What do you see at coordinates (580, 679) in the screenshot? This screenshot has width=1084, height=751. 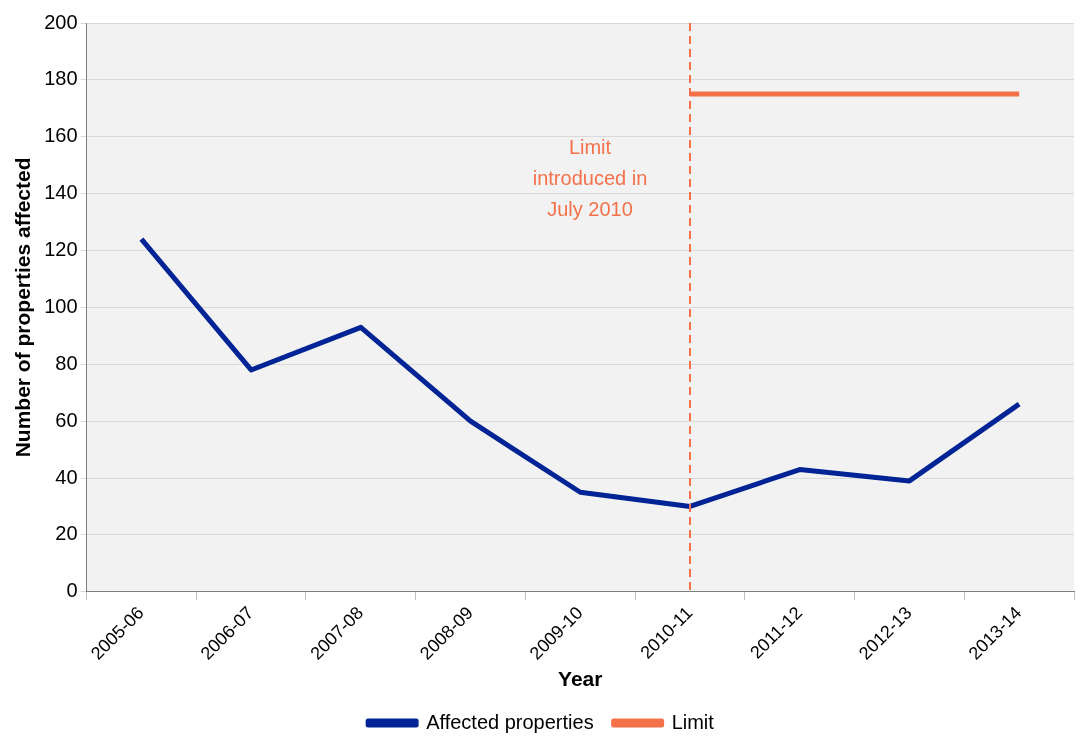 I see `x-axis-title: Year` at bounding box center [580, 679].